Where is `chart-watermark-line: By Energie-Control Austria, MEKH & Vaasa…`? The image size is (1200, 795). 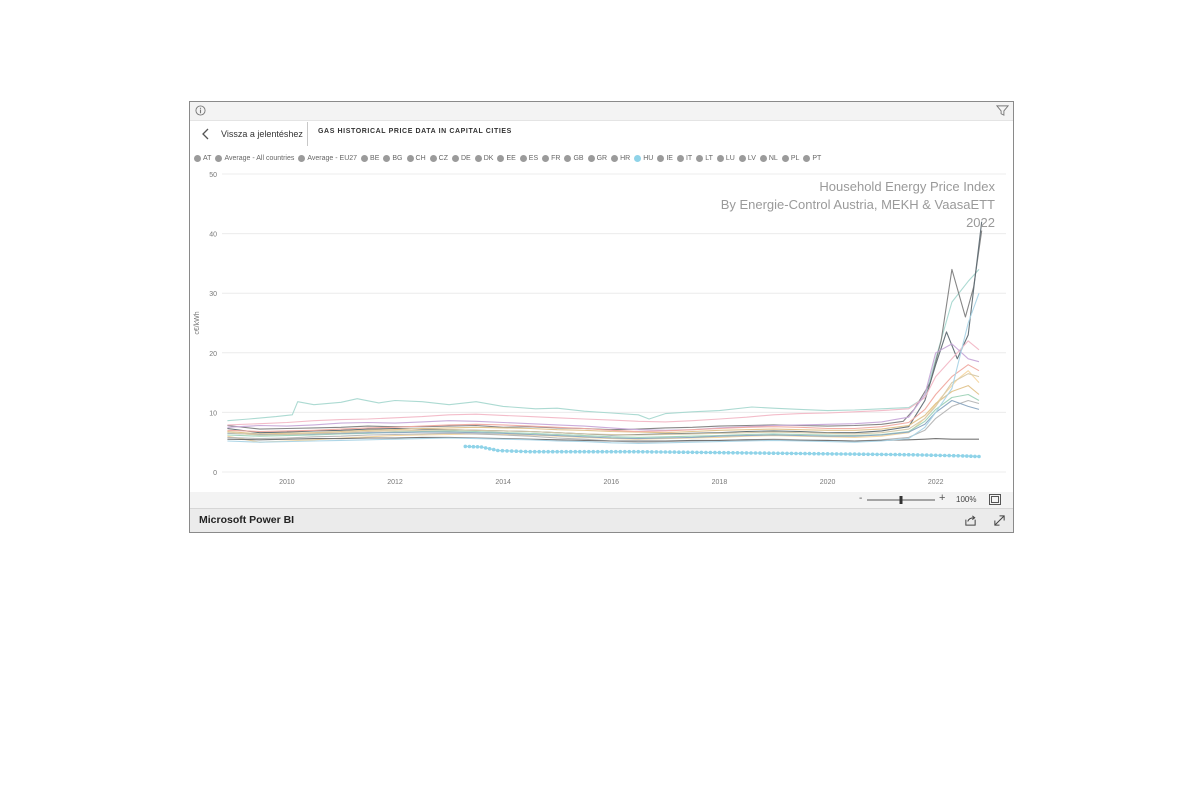
chart-watermark-line: By Energie-Control Austria, MEKH & Vaasa… is located at coordinates (858, 204).